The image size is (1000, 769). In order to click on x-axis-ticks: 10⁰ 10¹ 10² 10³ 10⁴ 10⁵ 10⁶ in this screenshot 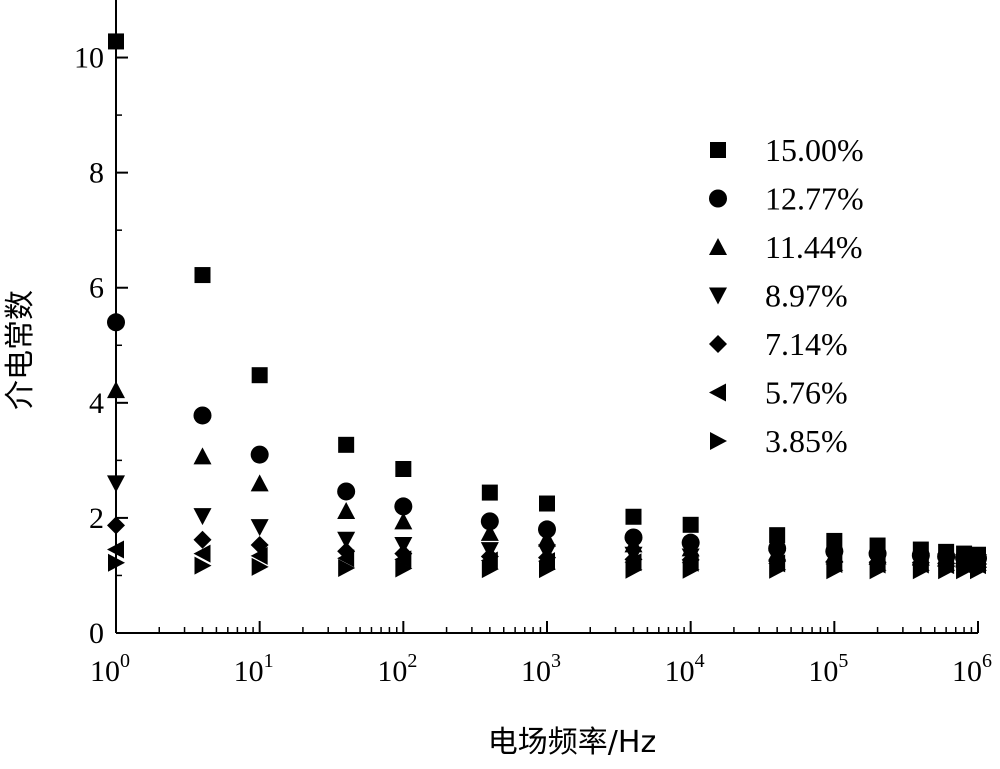, I will do `click(541, 654)`.